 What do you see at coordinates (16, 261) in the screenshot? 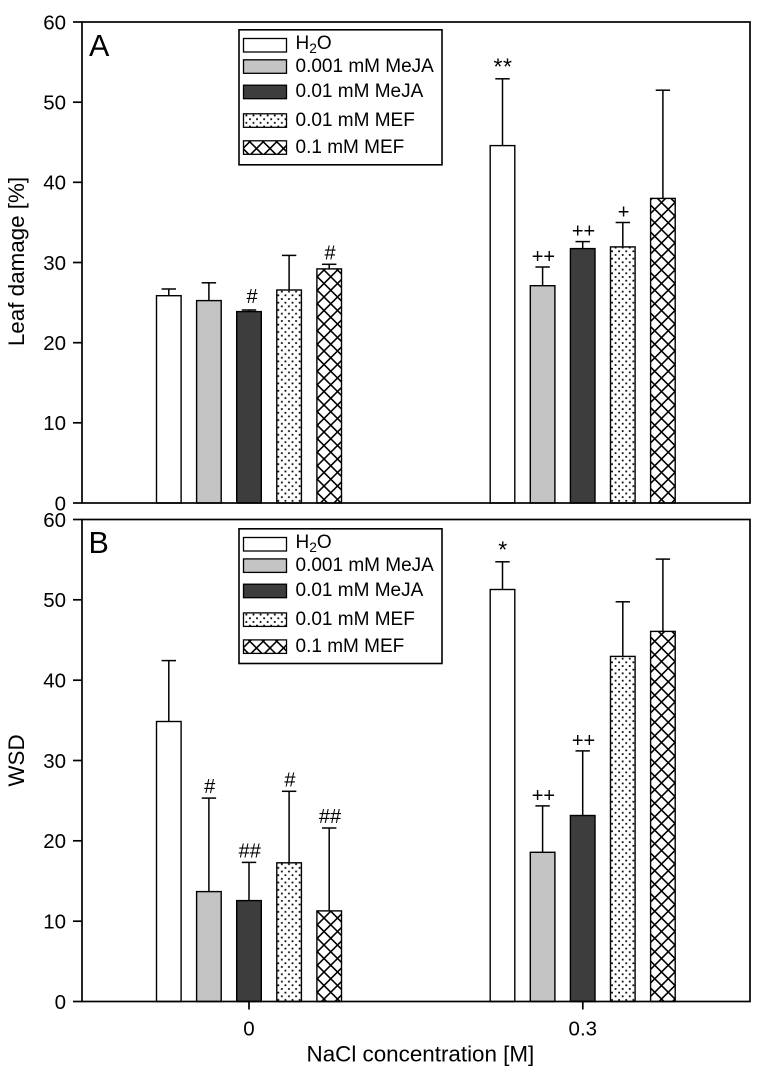
I see `svg-text: Leaf damage [%]` at bounding box center [16, 261].